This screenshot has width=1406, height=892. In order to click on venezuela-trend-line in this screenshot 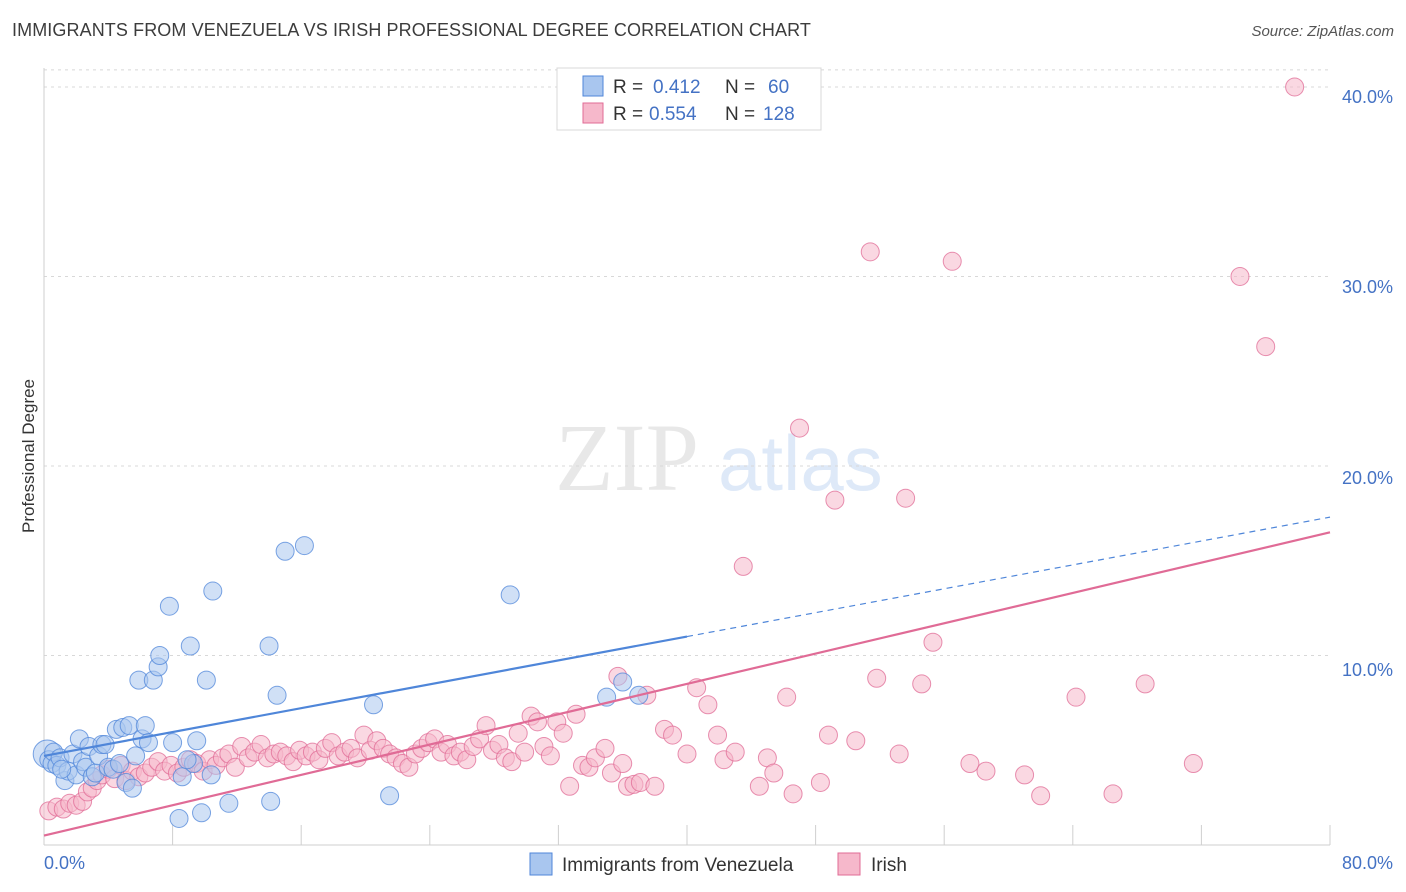, I will do `click(365, 696)`.